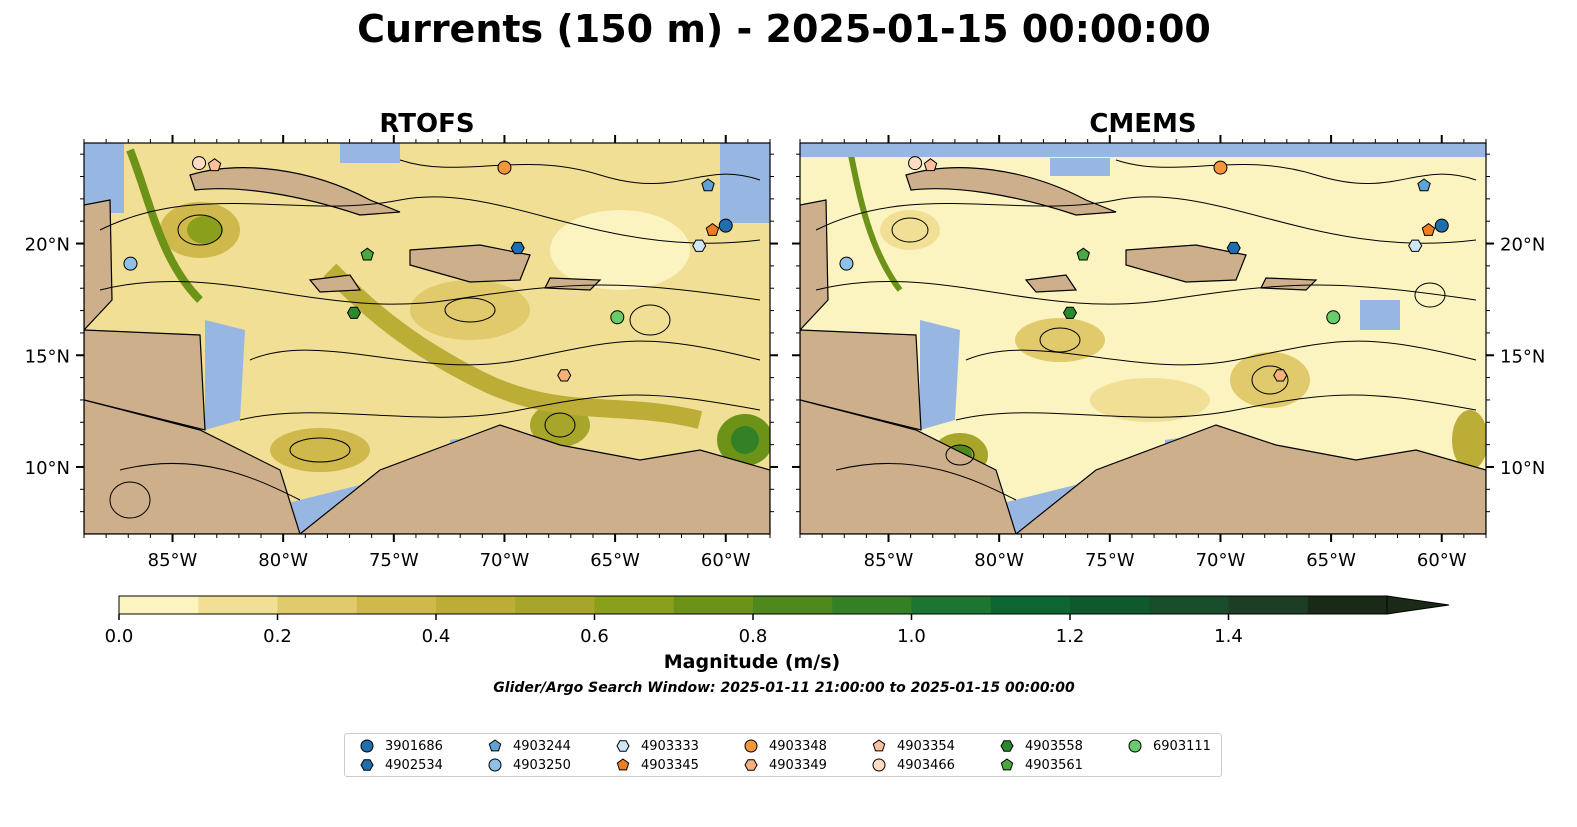 The height and width of the screenshot is (827, 1577). What do you see at coordinates (119, 636) in the screenshot?
I see `colorbar-tick-label: 0.0` at bounding box center [119, 636].